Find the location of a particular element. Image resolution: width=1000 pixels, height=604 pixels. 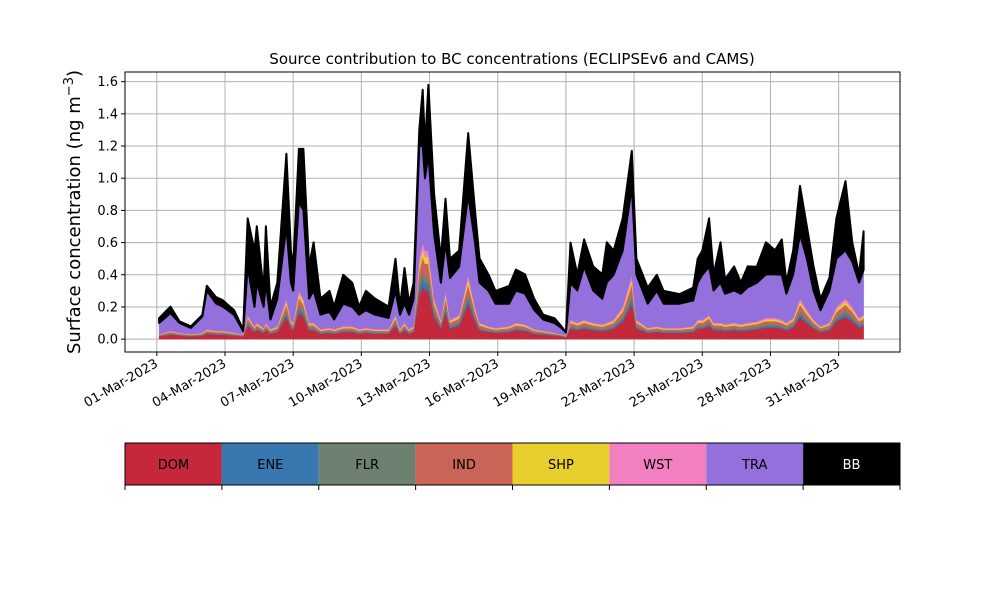

legend-label: TRA is located at coordinates (754, 465).